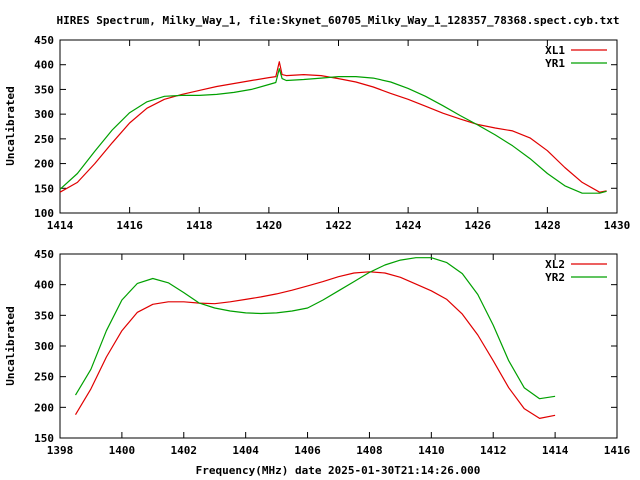 This screenshot has height=480, width=640. I want to click on y-tick-label: 100, so click(44, 213).